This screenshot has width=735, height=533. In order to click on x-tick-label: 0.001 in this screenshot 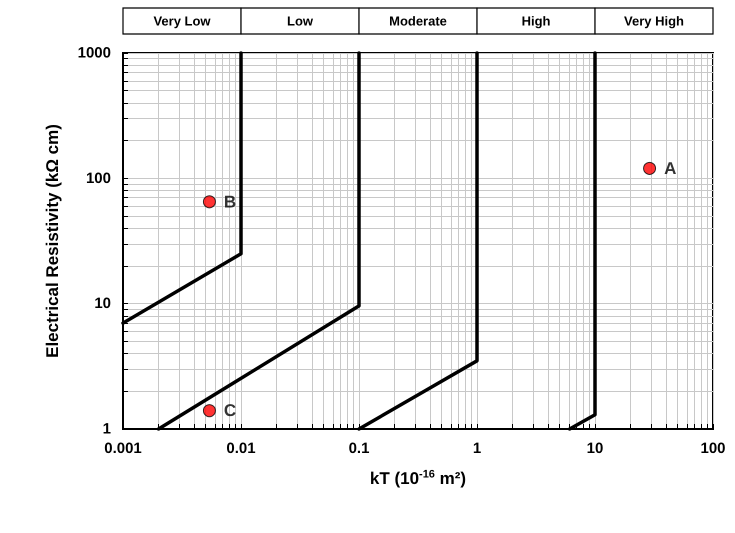, I will do `click(123, 448)`.